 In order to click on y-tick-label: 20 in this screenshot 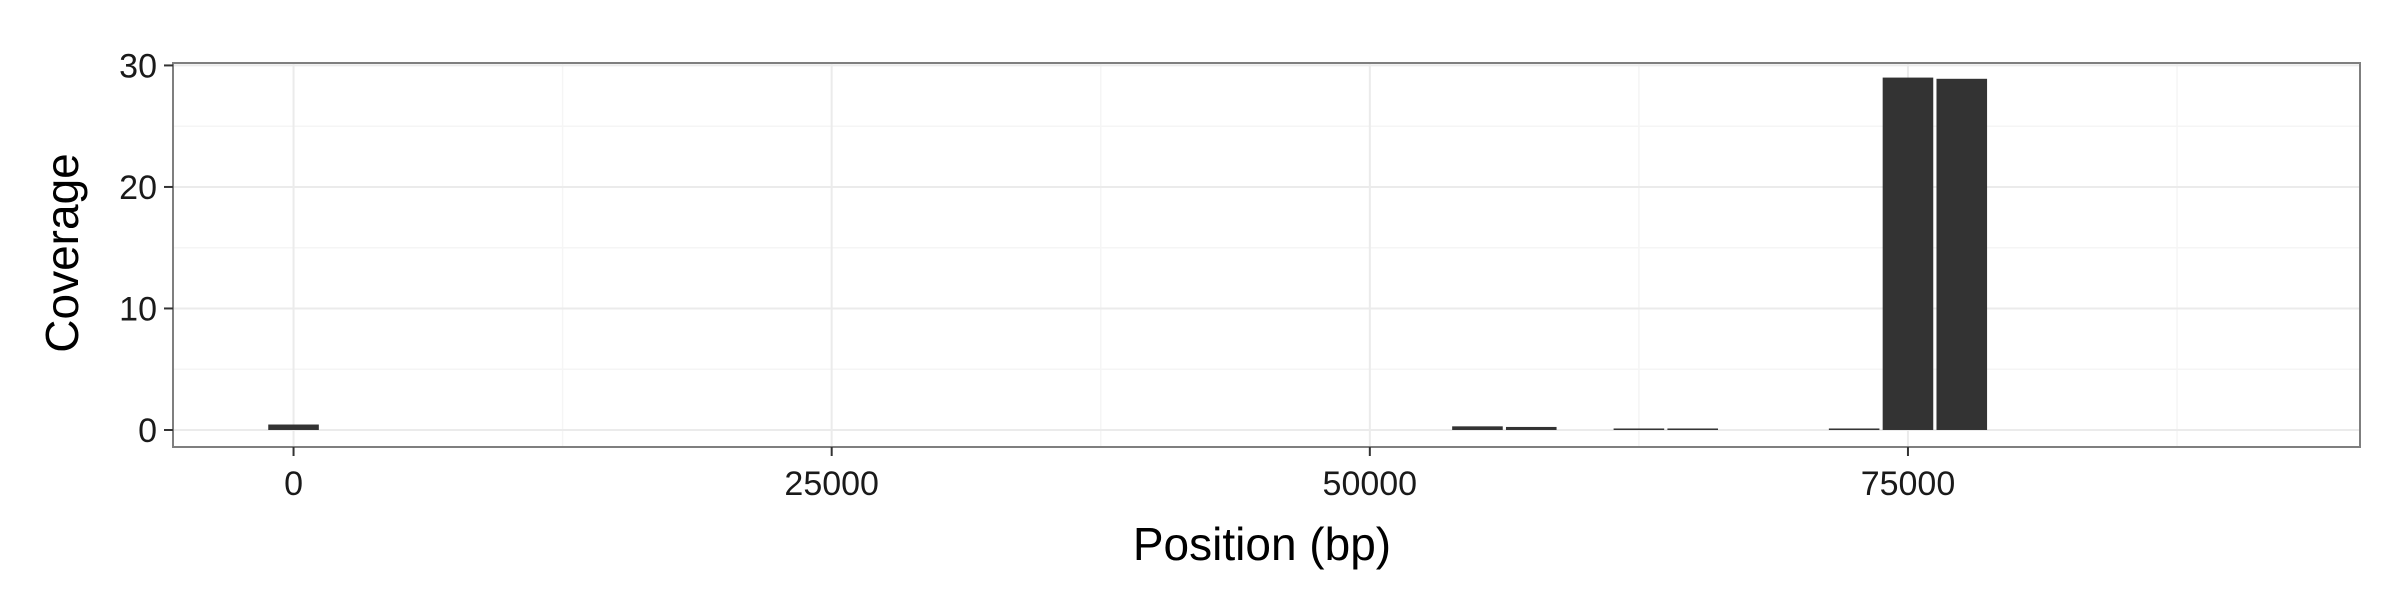, I will do `click(138, 188)`.